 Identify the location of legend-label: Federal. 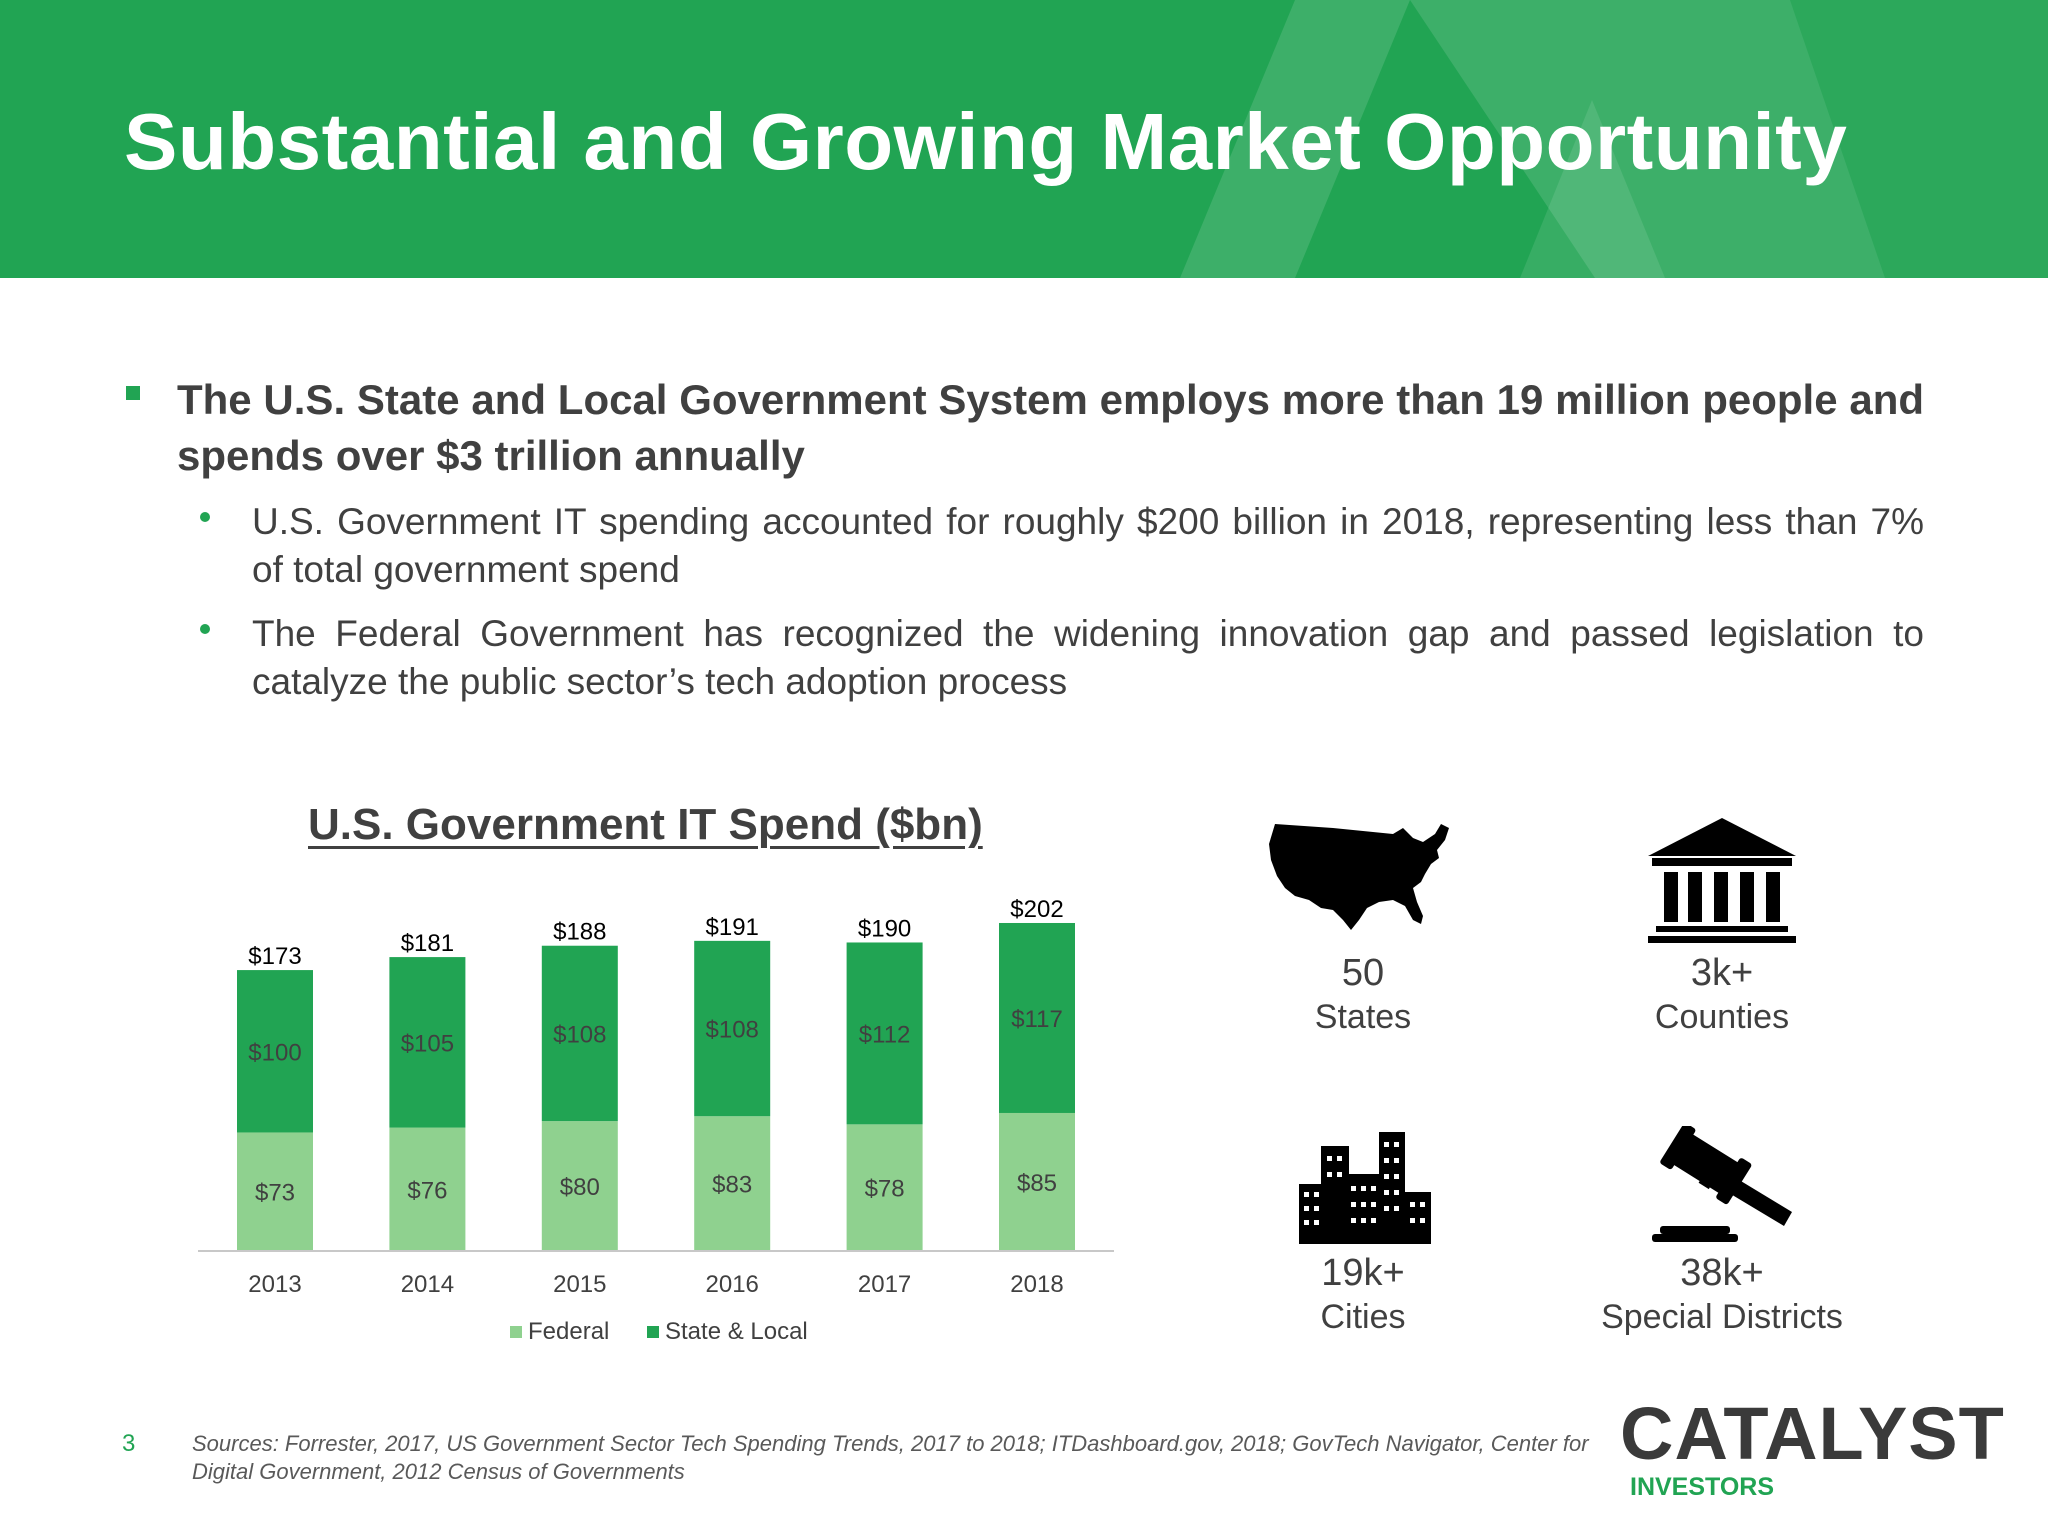
(568, 1331).